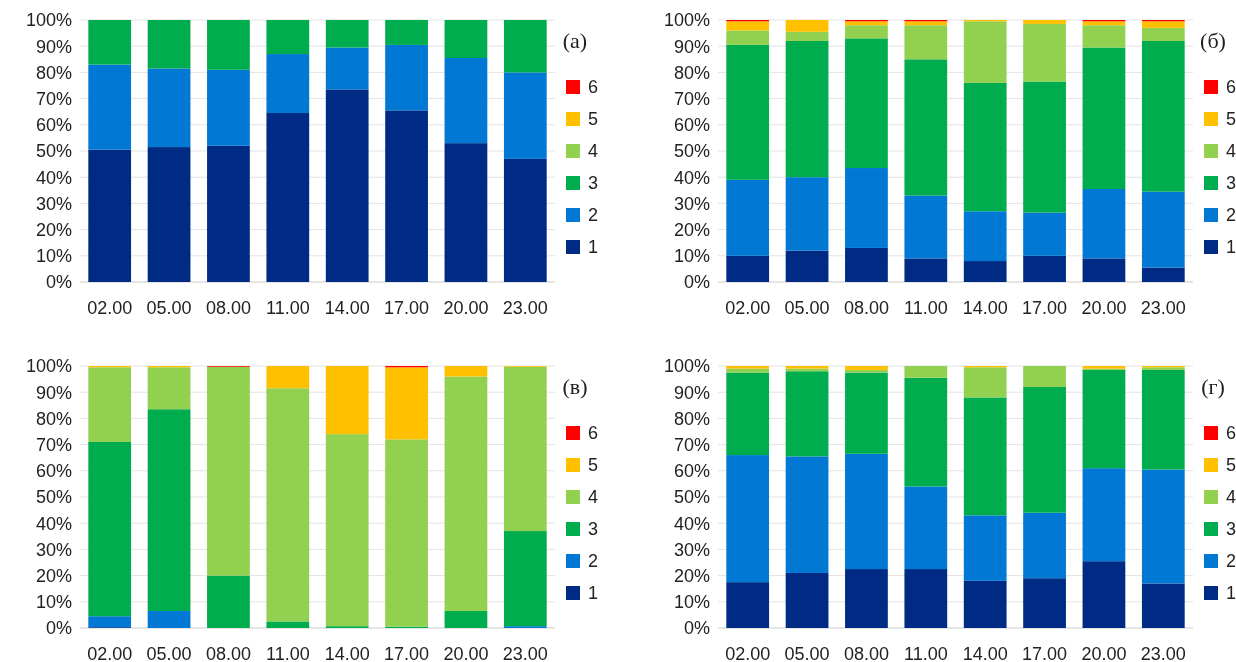  Describe the element at coordinates (1213, 386) in the screenshot. I see `chart-title: (г)` at that location.